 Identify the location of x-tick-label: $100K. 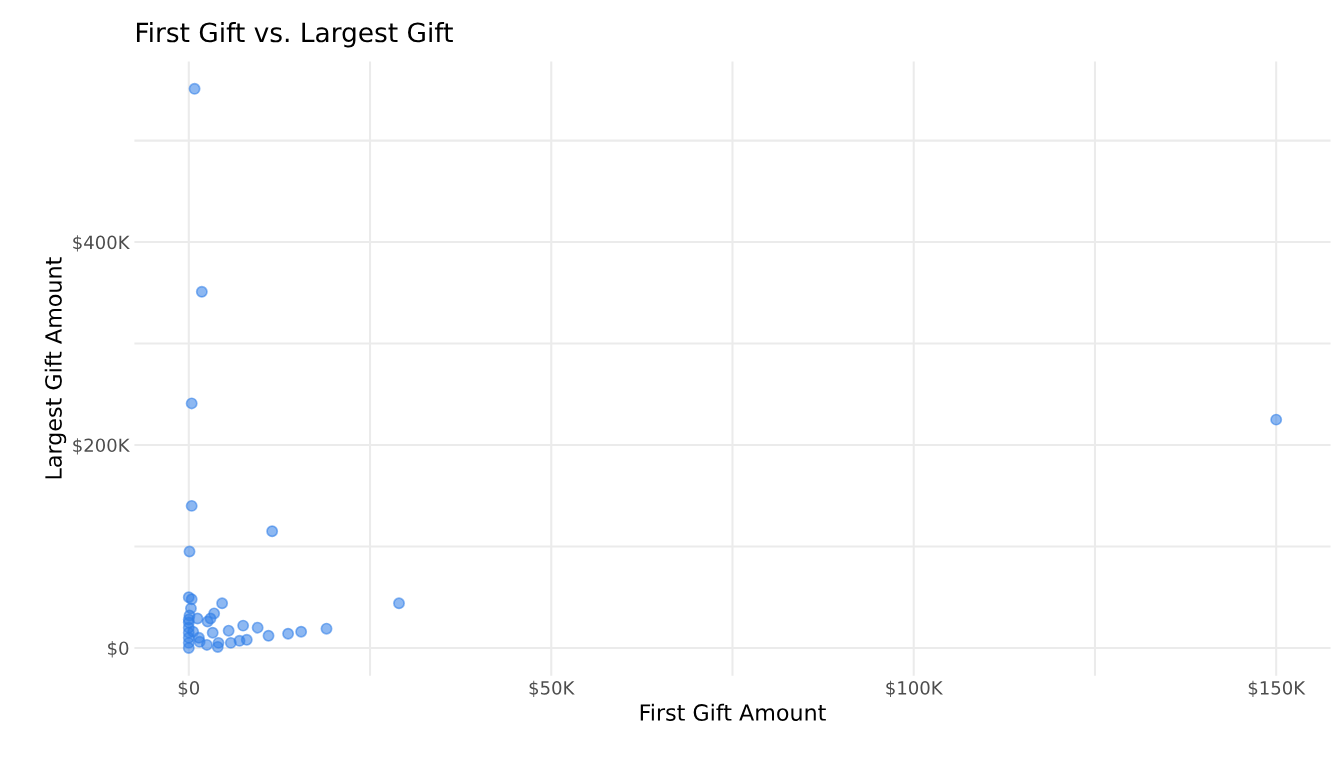
(914, 689).